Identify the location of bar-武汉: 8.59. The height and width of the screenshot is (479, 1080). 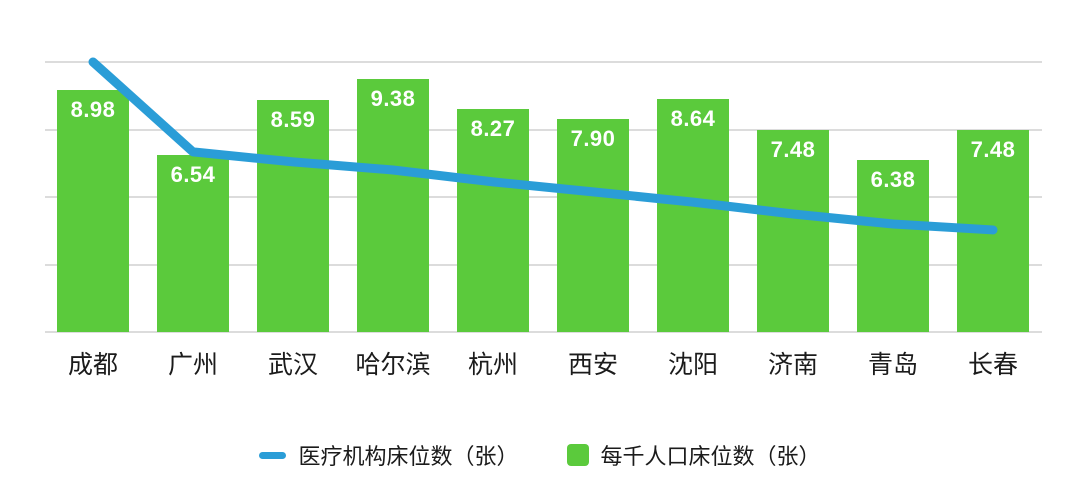
(293, 216).